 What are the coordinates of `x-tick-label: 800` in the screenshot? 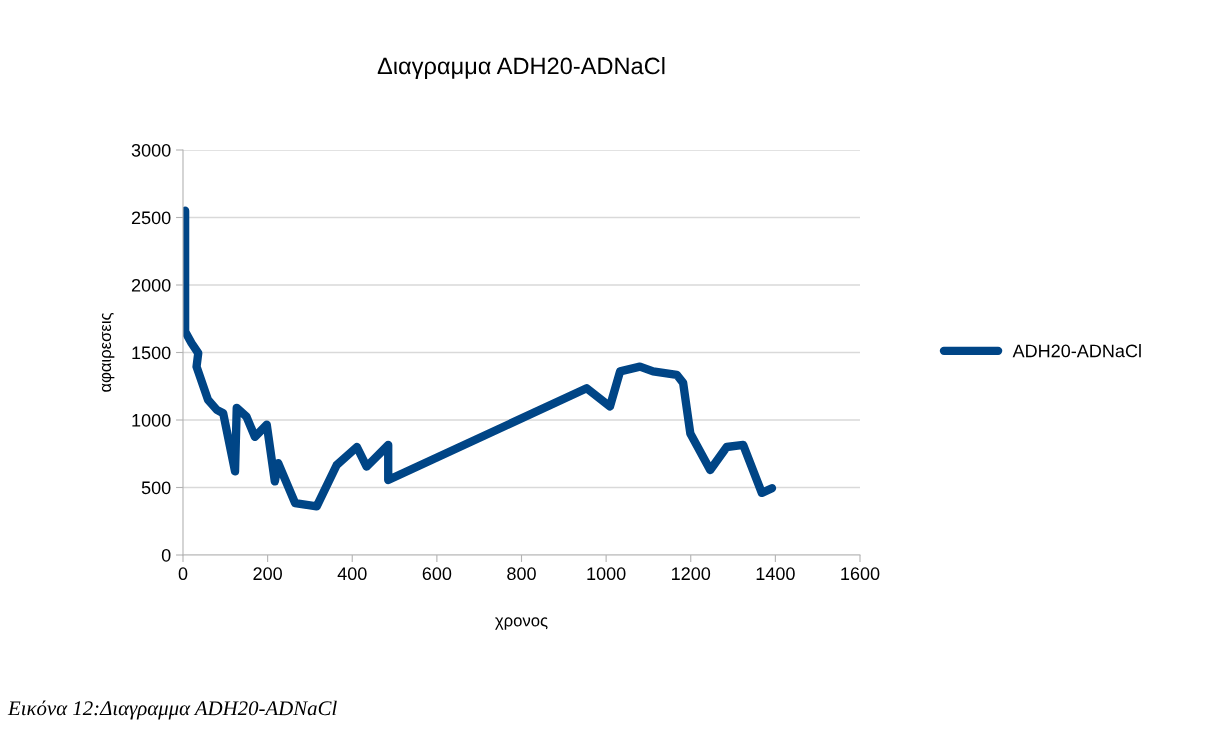 It's located at (521, 574).